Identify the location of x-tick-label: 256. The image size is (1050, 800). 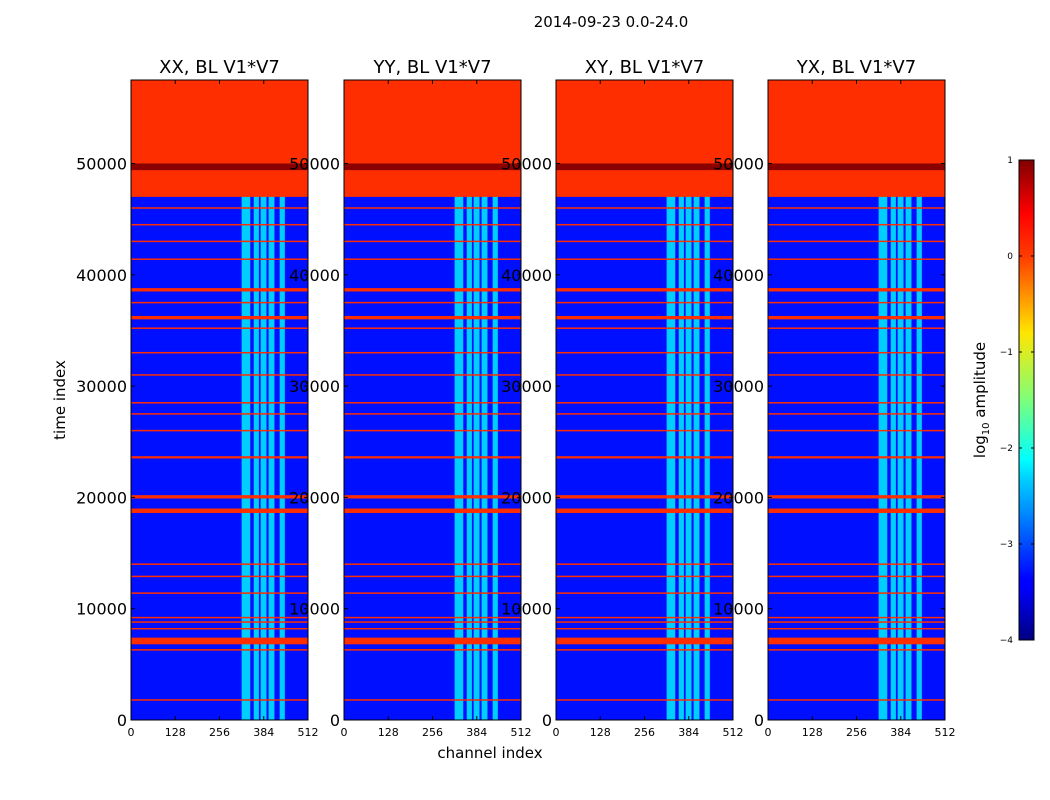
(432, 732).